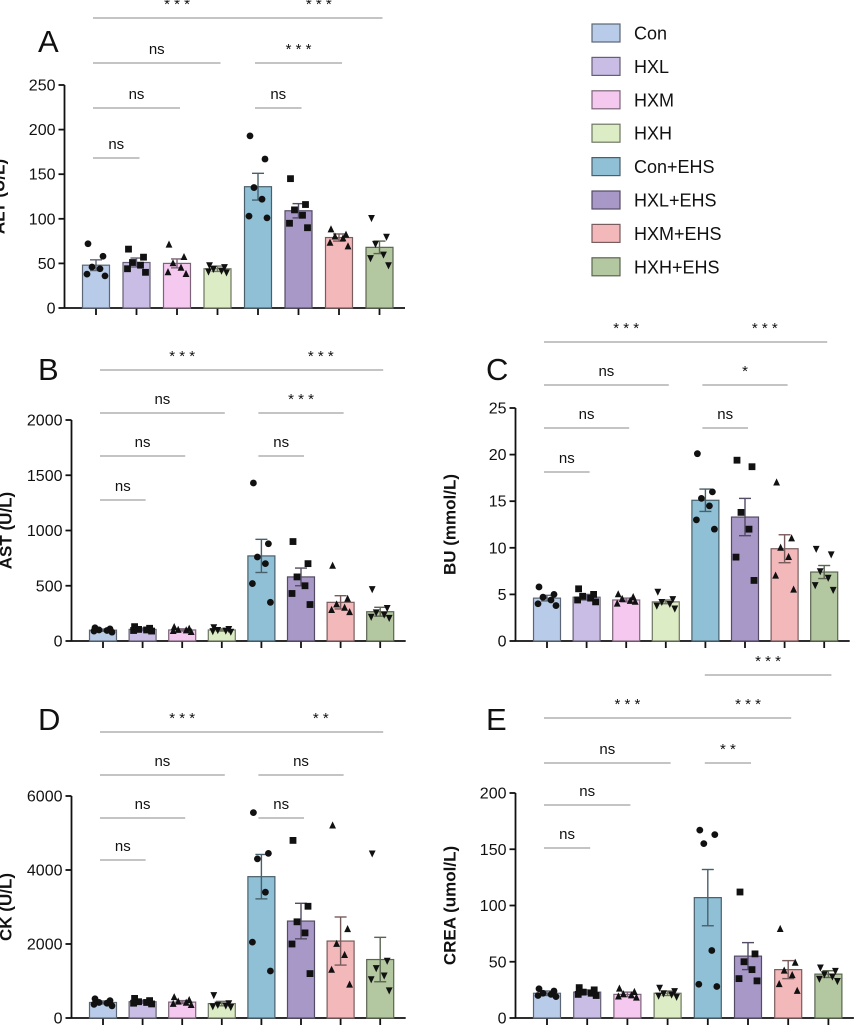 The height and width of the screenshot is (1030, 858). I want to click on y-tick-label: 500, so click(49, 586).